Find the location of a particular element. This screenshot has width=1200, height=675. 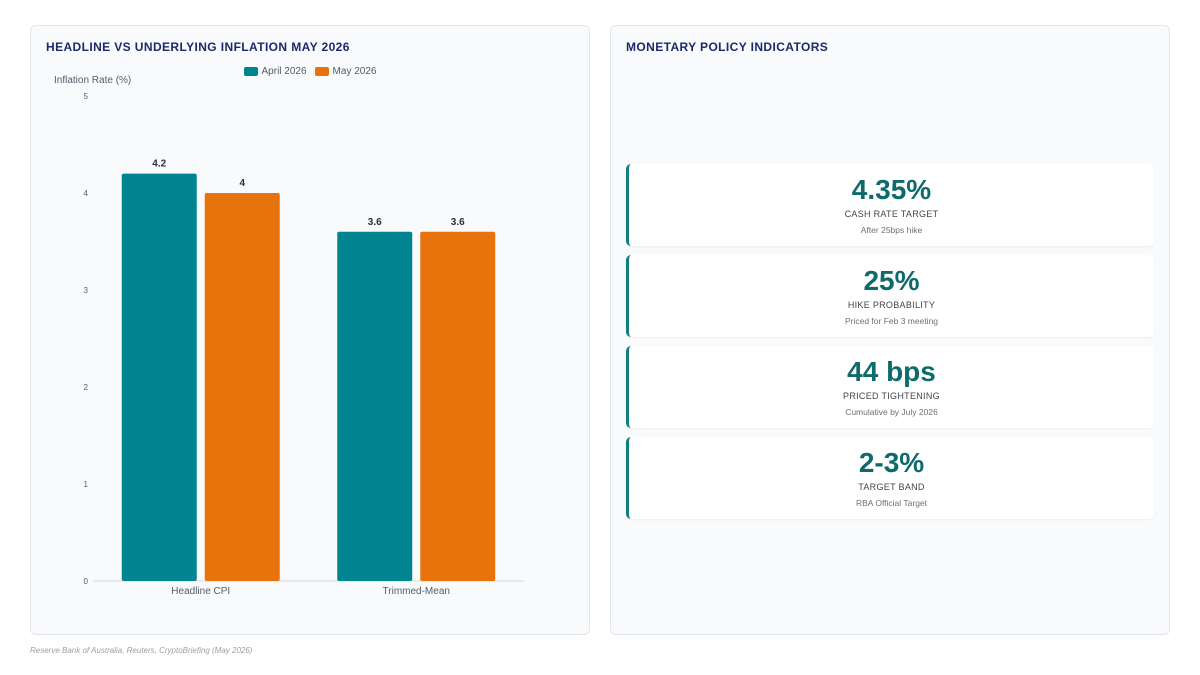

y-tick-label: 0 is located at coordinates (86, 581).